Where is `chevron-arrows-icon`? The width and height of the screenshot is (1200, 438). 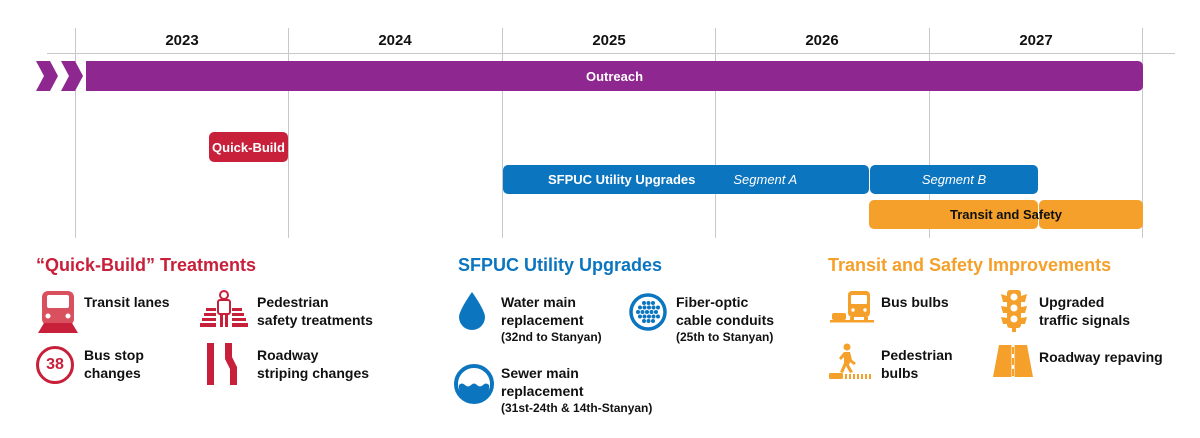
chevron-arrows-icon is located at coordinates (68, 76).